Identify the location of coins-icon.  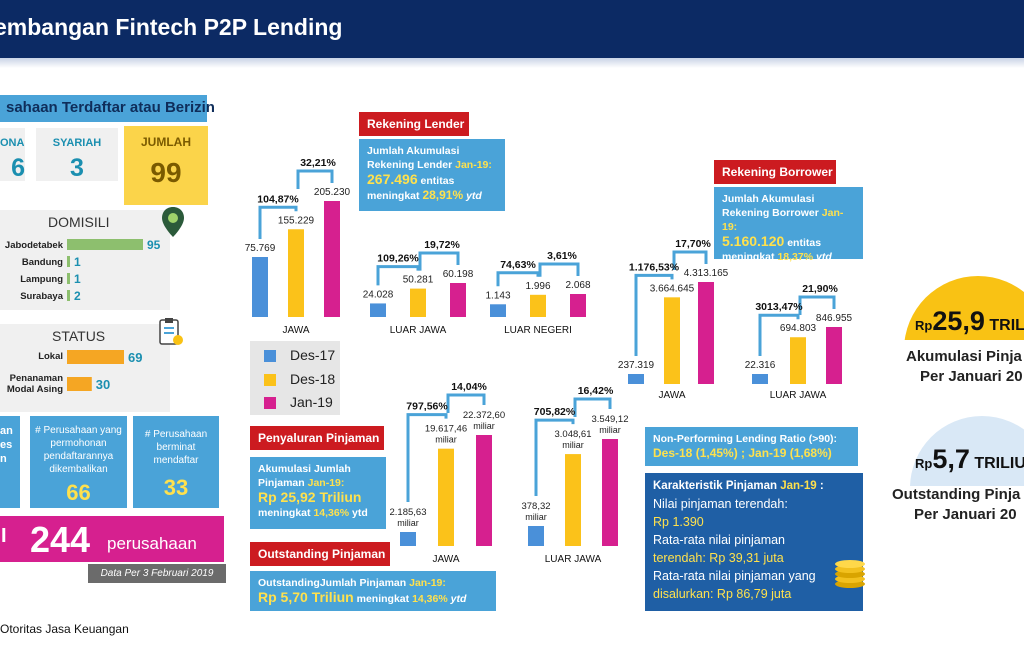
(850, 574).